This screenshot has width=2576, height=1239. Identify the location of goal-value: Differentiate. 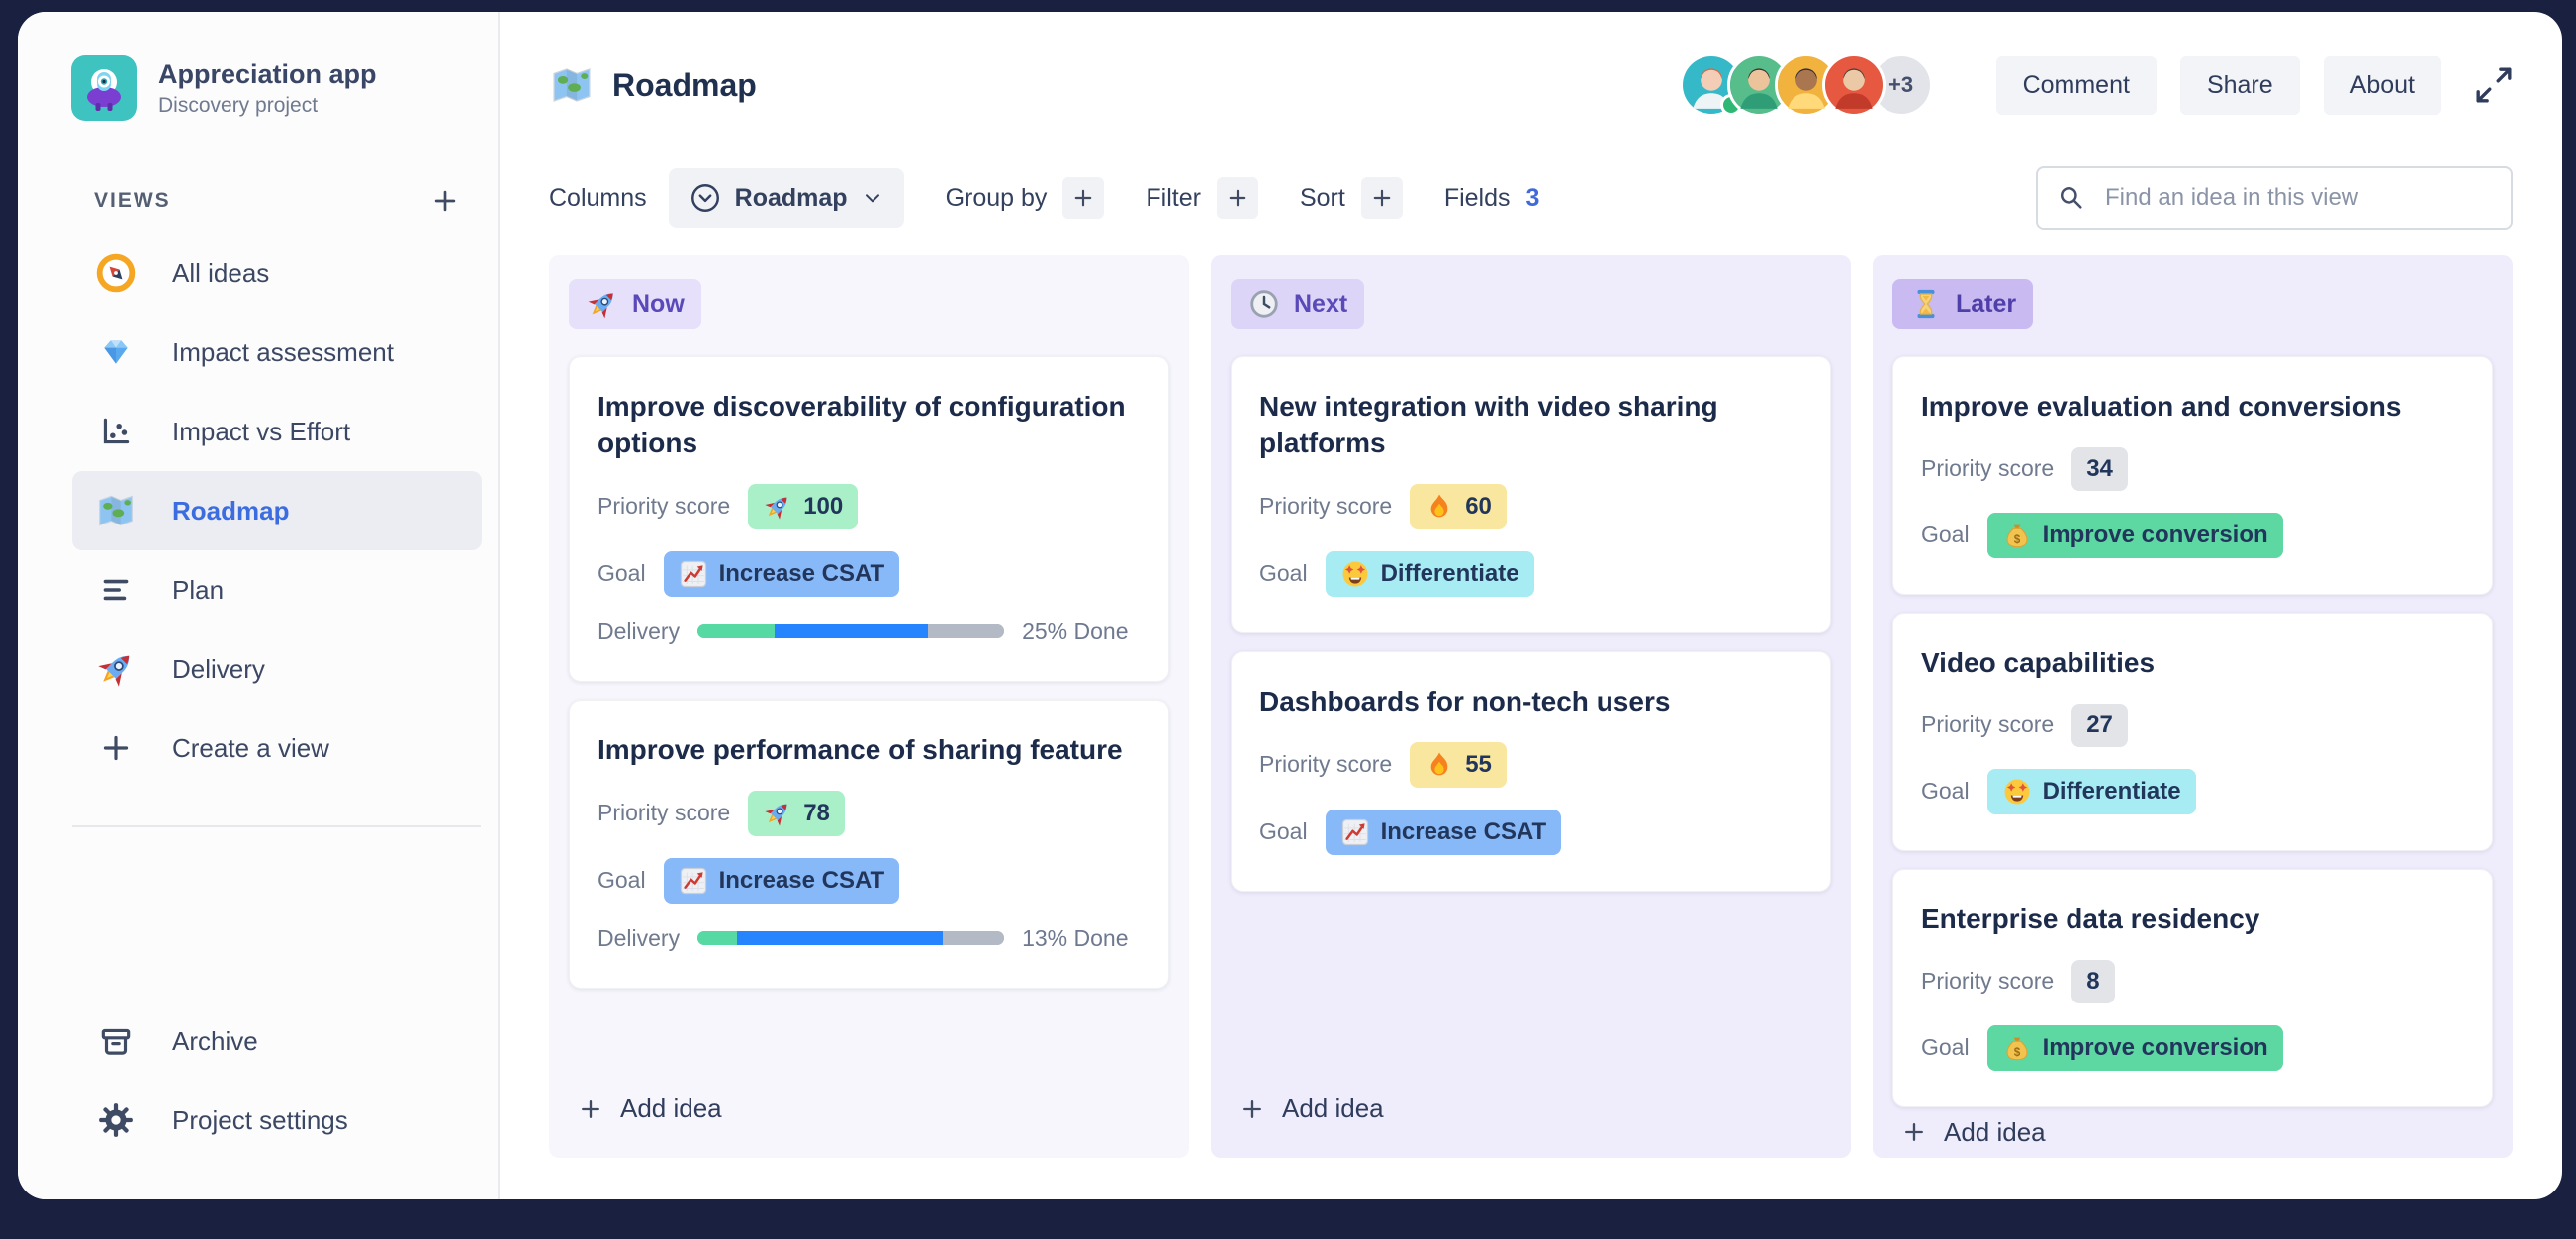
(1449, 573).